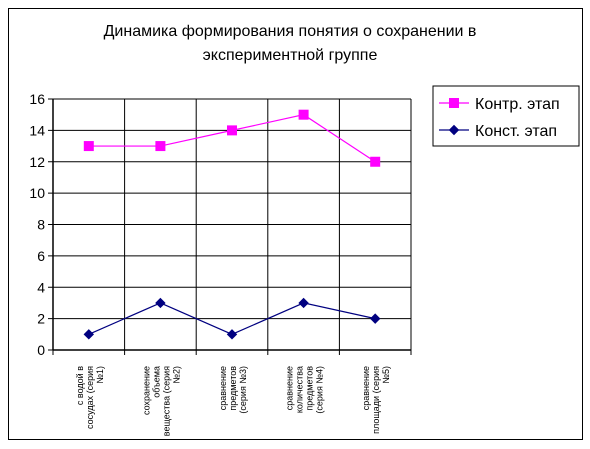 This screenshot has height=449, width=590. What do you see at coordinates (156, 382) in the screenshot?
I see `x-tick-label-line: объема` at bounding box center [156, 382].